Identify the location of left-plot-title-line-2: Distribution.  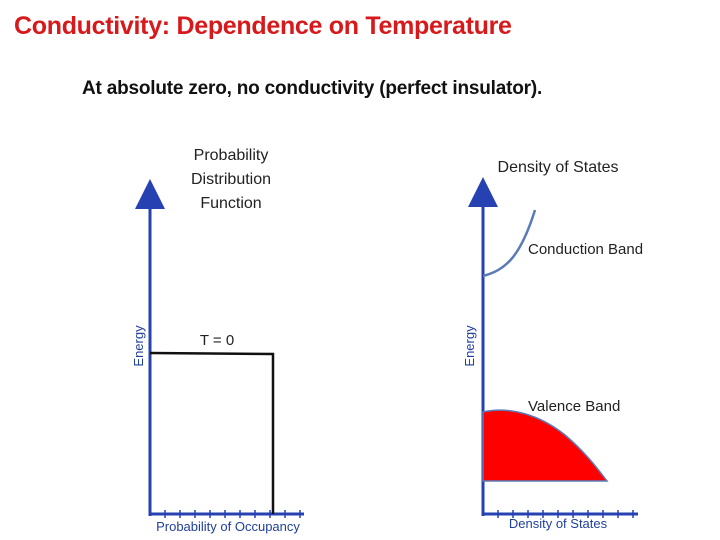
(231, 179).